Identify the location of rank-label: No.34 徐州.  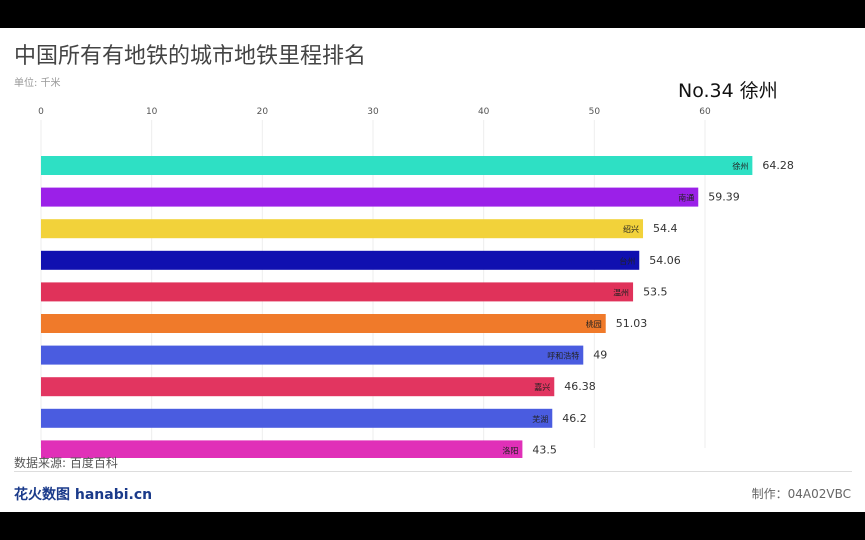
(728, 91).